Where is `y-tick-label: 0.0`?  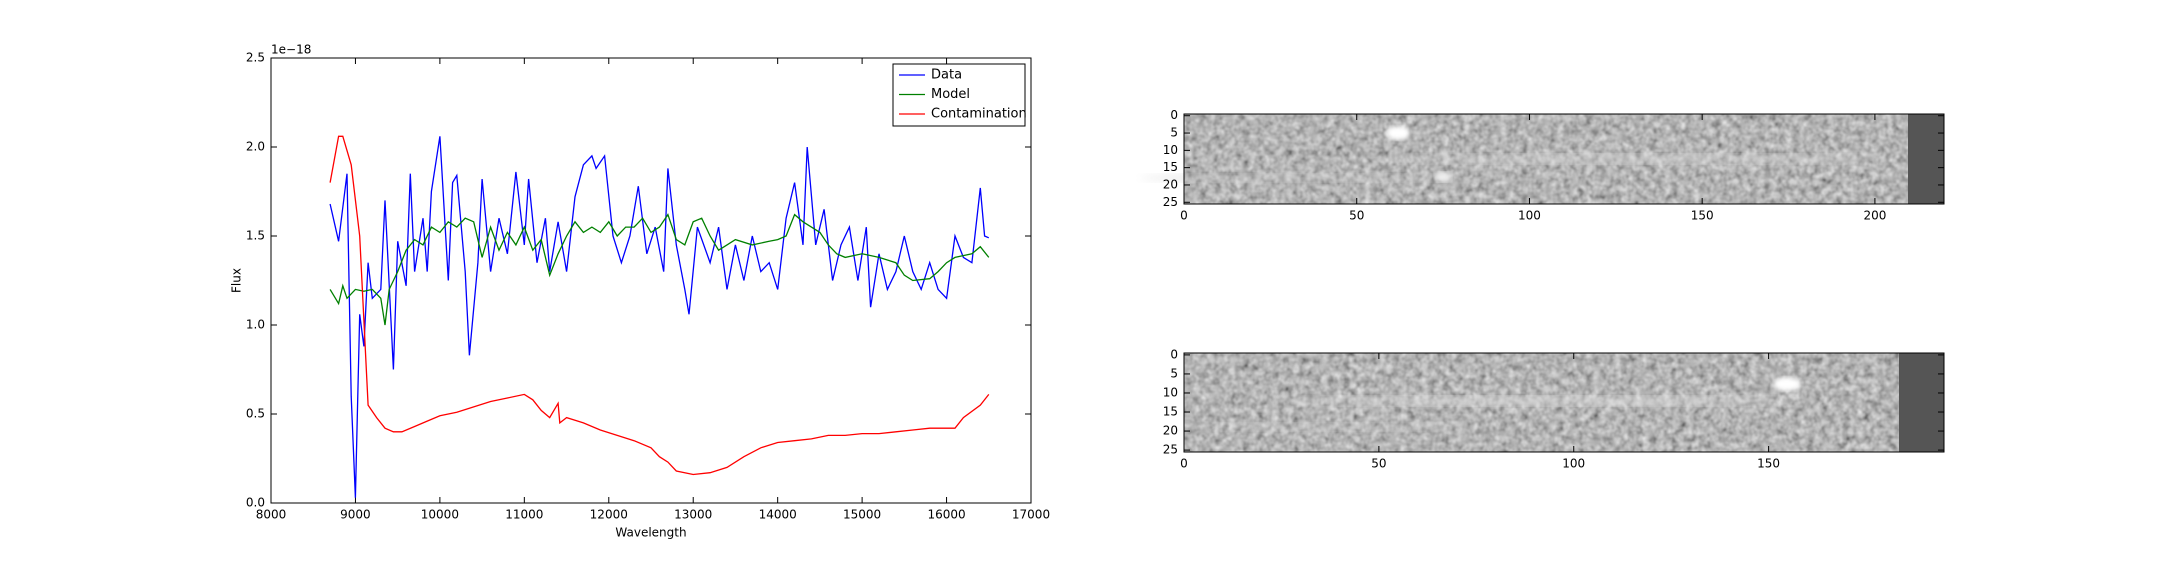
y-tick-label: 0.0 is located at coordinates (255, 503).